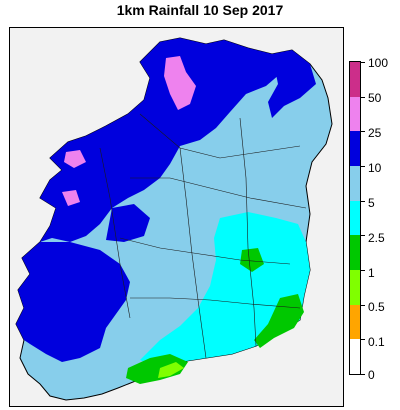 This screenshot has width=400, height=410. What do you see at coordinates (252, 260) in the screenshot?
I see `region-midlands-light` at bounding box center [252, 260].